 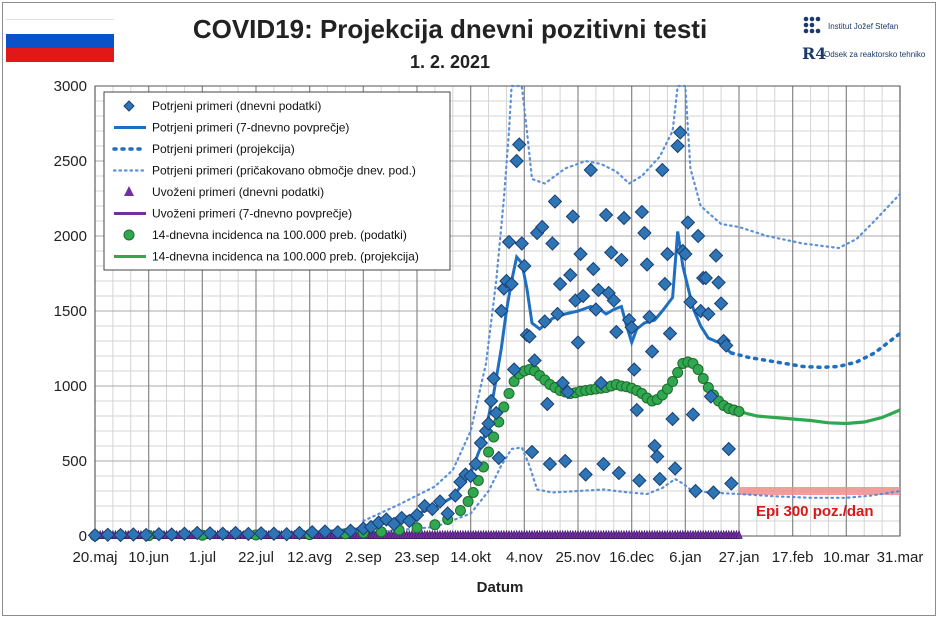 What do you see at coordinates (236, 106) in the screenshot?
I see `legend-entry-label: Potrjeni primeri (dnevni podatki)` at bounding box center [236, 106].